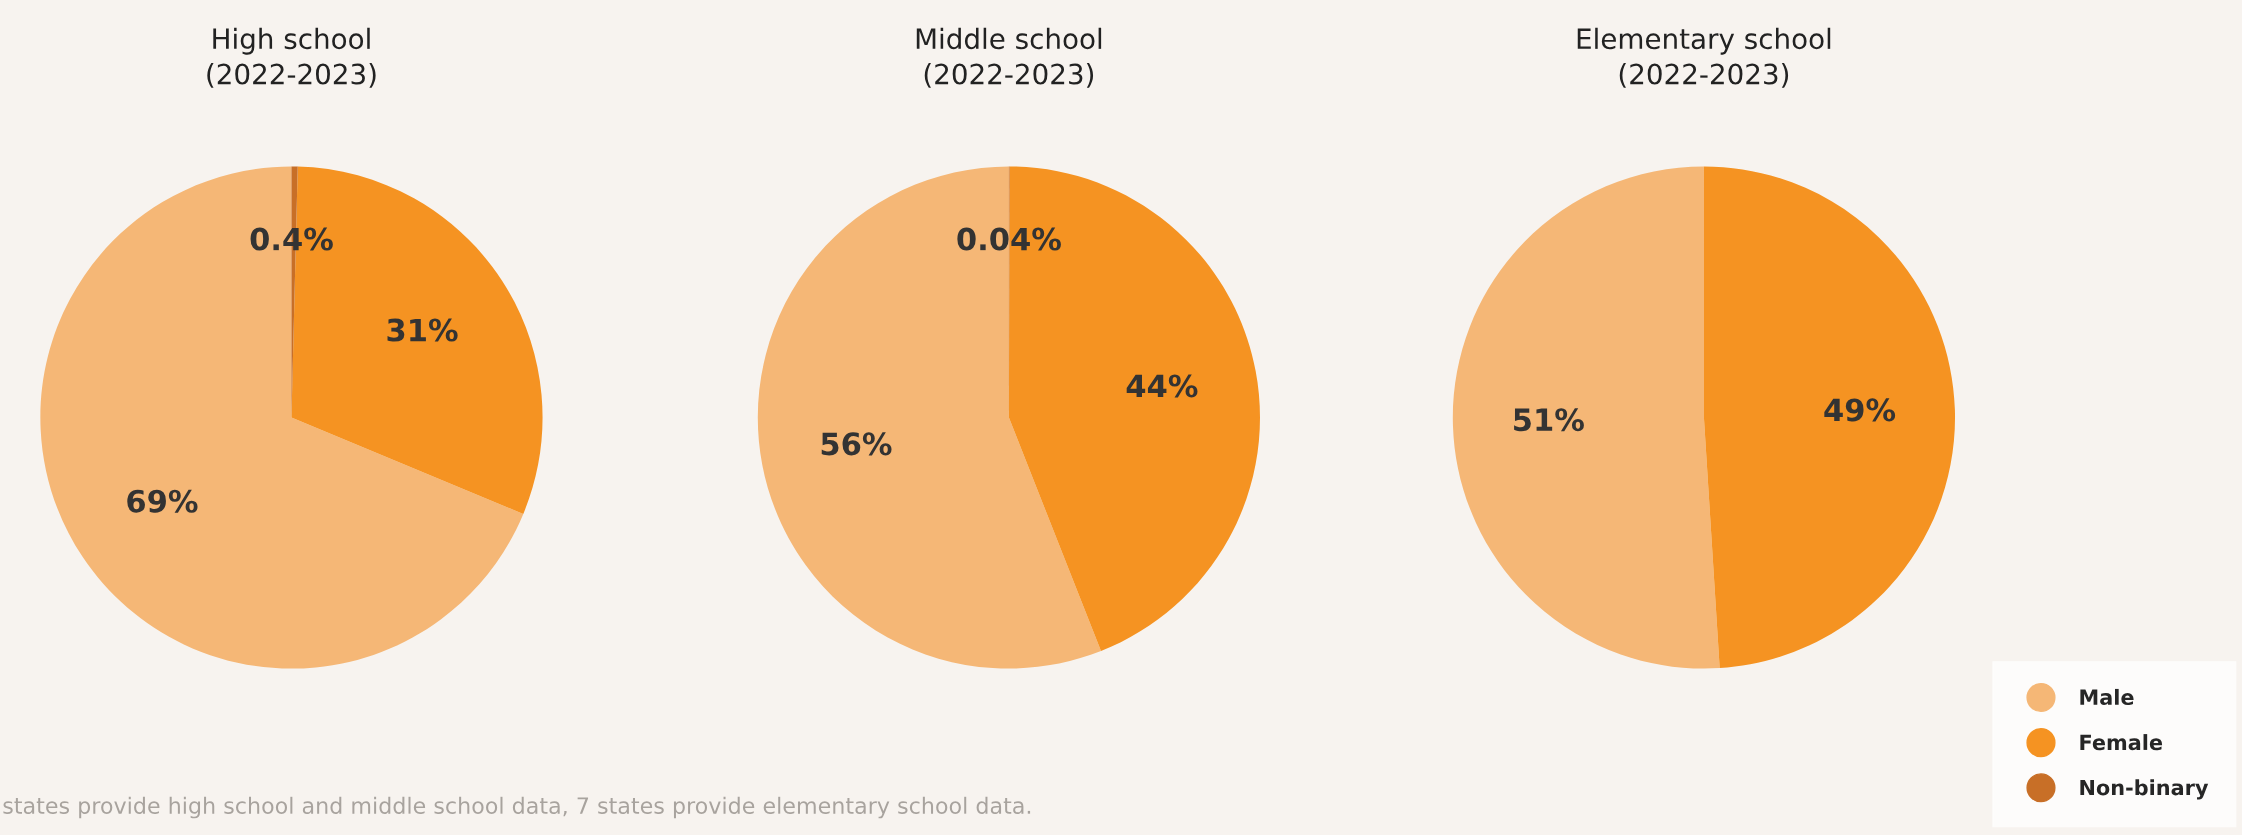 The image size is (2242, 835). Describe the element at coordinates (1162, 386) in the screenshot. I see `data-label: 44%` at that location.